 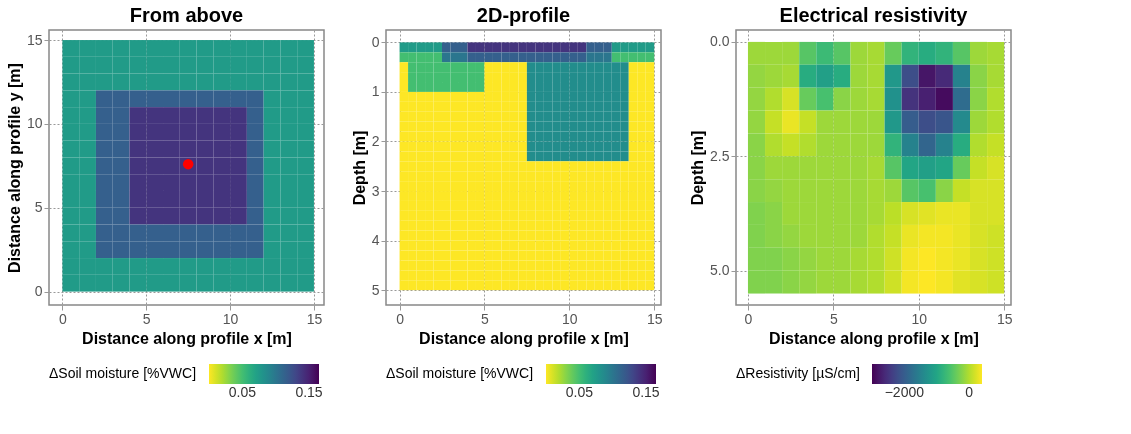 What do you see at coordinates (186, 15) in the screenshot?
I see `chart-title: From above` at bounding box center [186, 15].